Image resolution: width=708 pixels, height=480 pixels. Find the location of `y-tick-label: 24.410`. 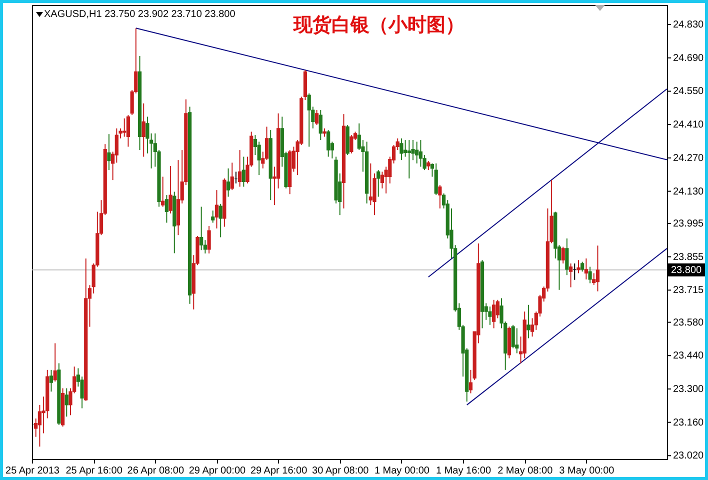

y-tick-label: 24.410 is located at coordinates (688, 125).